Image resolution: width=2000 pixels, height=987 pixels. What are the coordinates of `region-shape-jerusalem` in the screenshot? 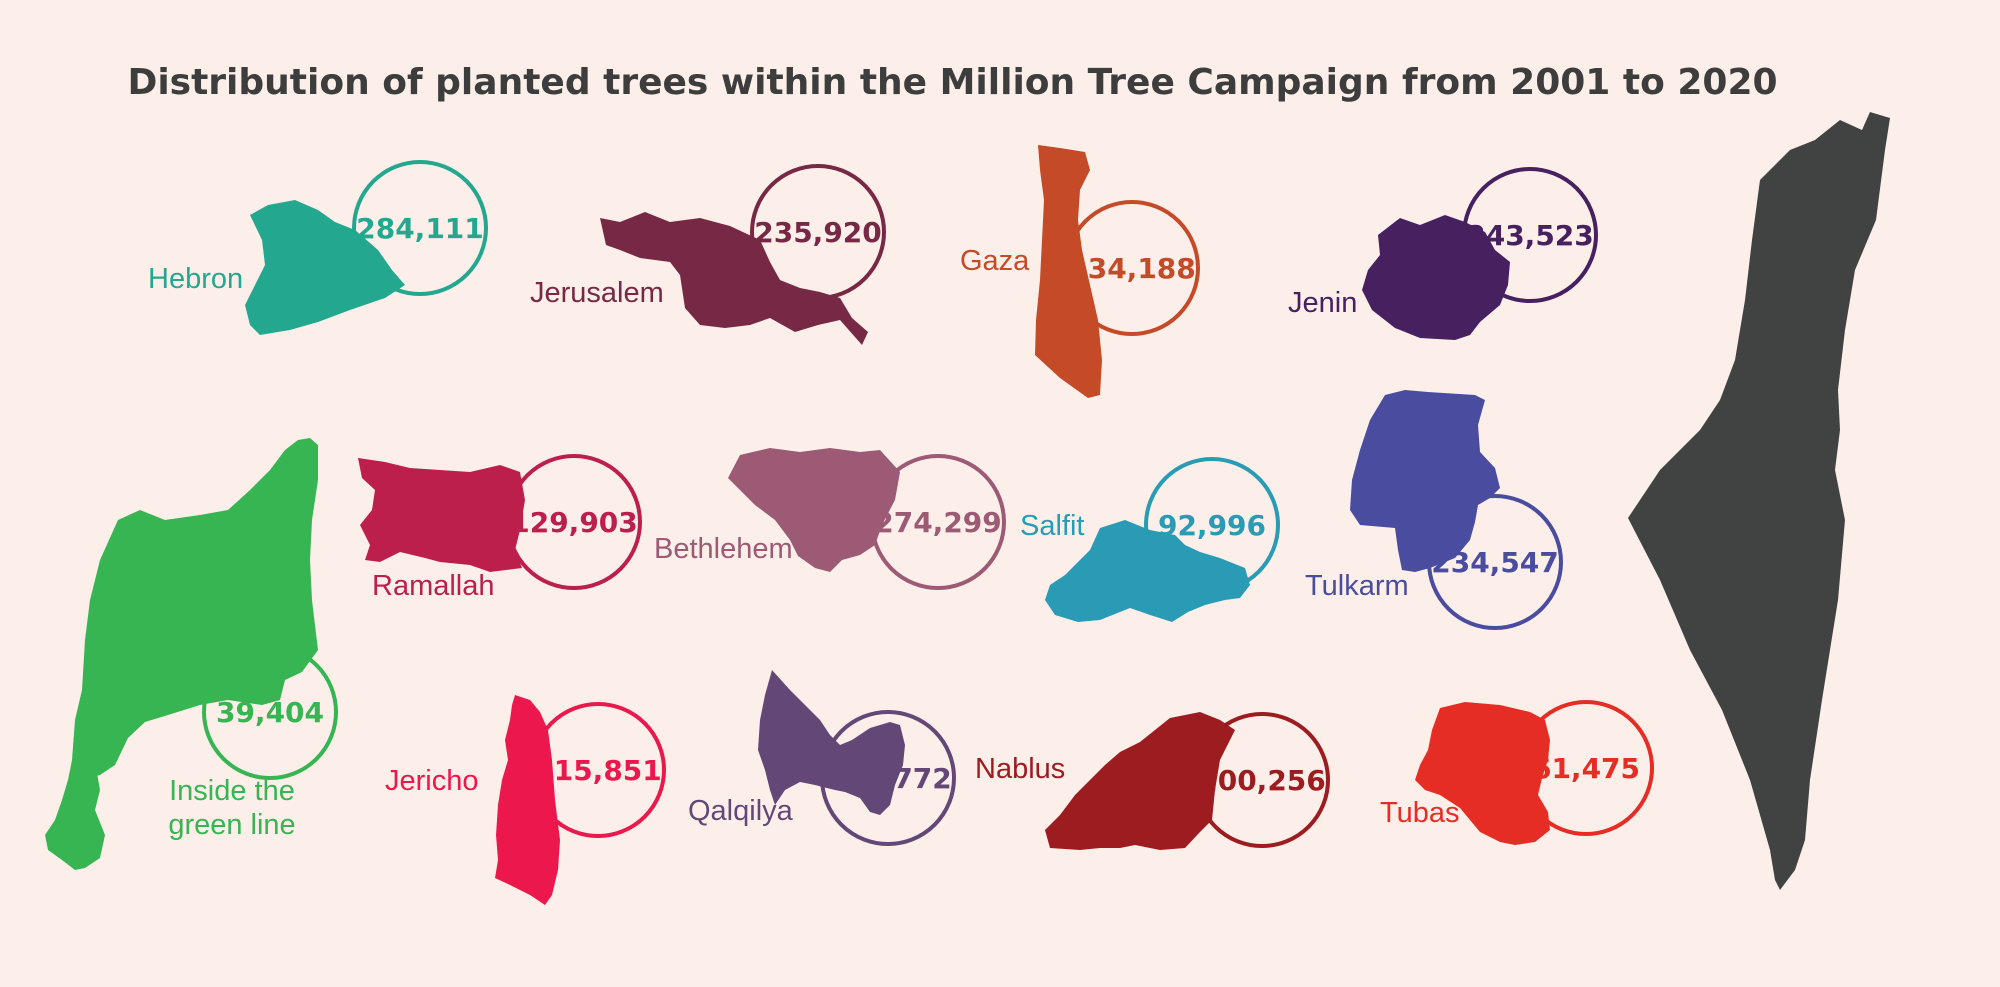 It's located at (734, 278).